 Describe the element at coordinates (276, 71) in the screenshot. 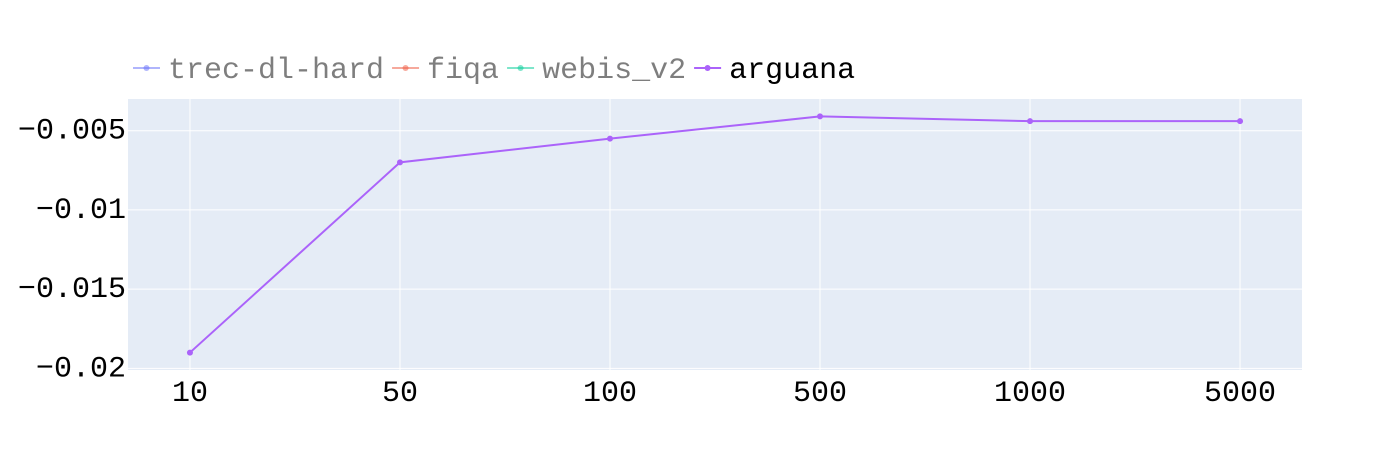

I see `legend-label: trec-dl-hard` at that location.